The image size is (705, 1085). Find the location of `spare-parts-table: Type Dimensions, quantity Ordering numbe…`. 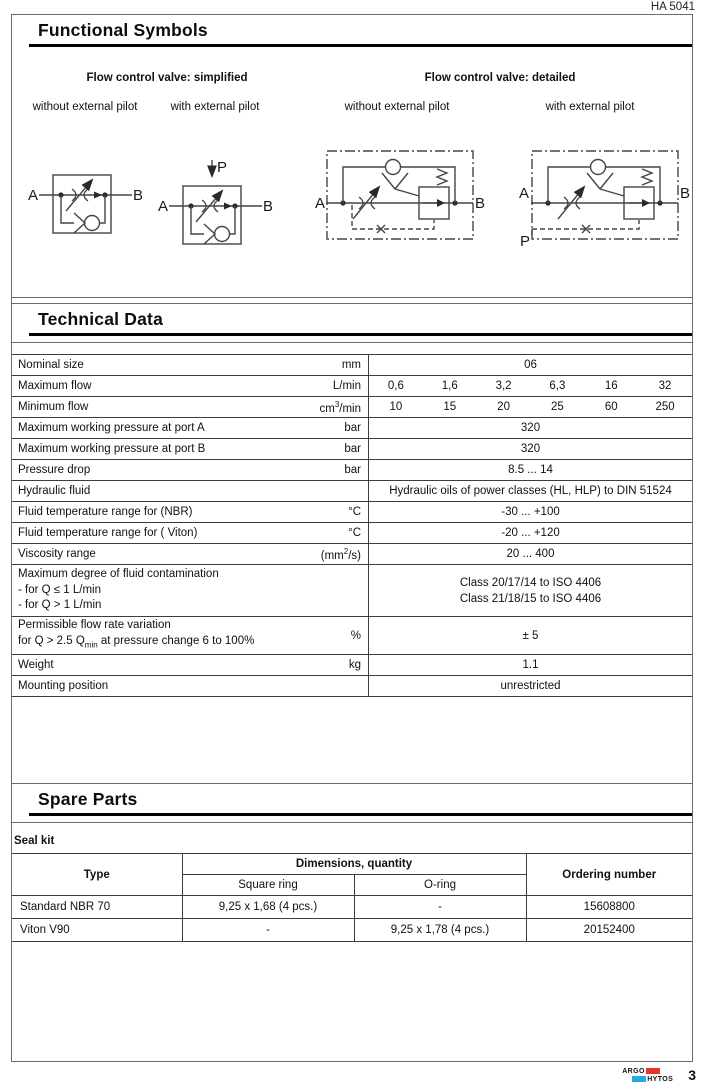

spare-parts-table: Type Dimensions, quantity Ordering numbe… is located at coordinates (352, 897).